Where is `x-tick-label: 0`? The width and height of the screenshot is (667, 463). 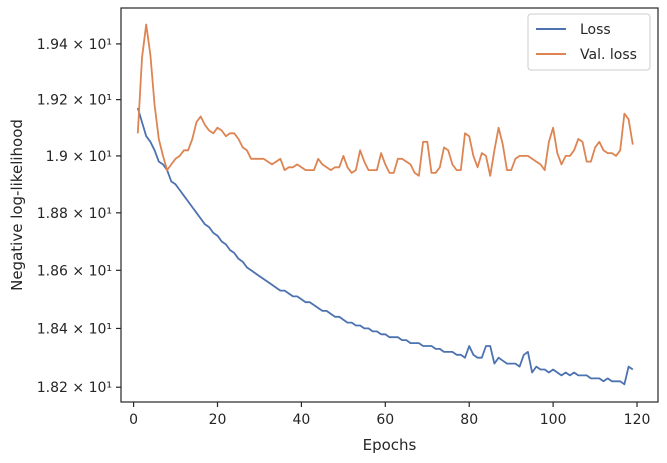 x-tick-label: 0 is located at coordinates (133, 420).